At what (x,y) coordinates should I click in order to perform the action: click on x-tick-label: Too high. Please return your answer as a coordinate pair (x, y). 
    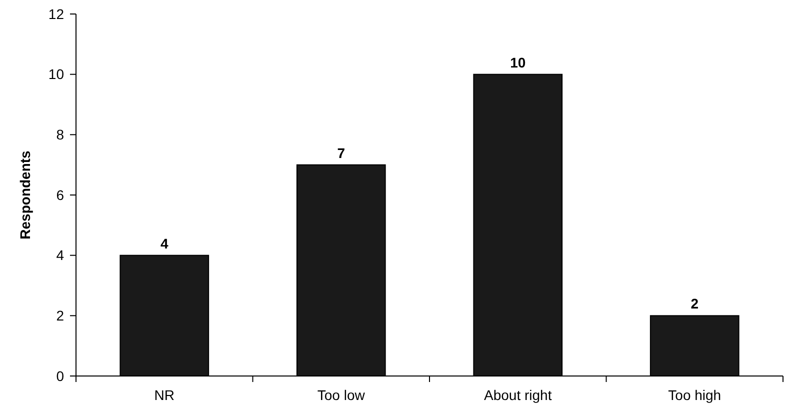
    Looking at the image, I should click on (695, 395).